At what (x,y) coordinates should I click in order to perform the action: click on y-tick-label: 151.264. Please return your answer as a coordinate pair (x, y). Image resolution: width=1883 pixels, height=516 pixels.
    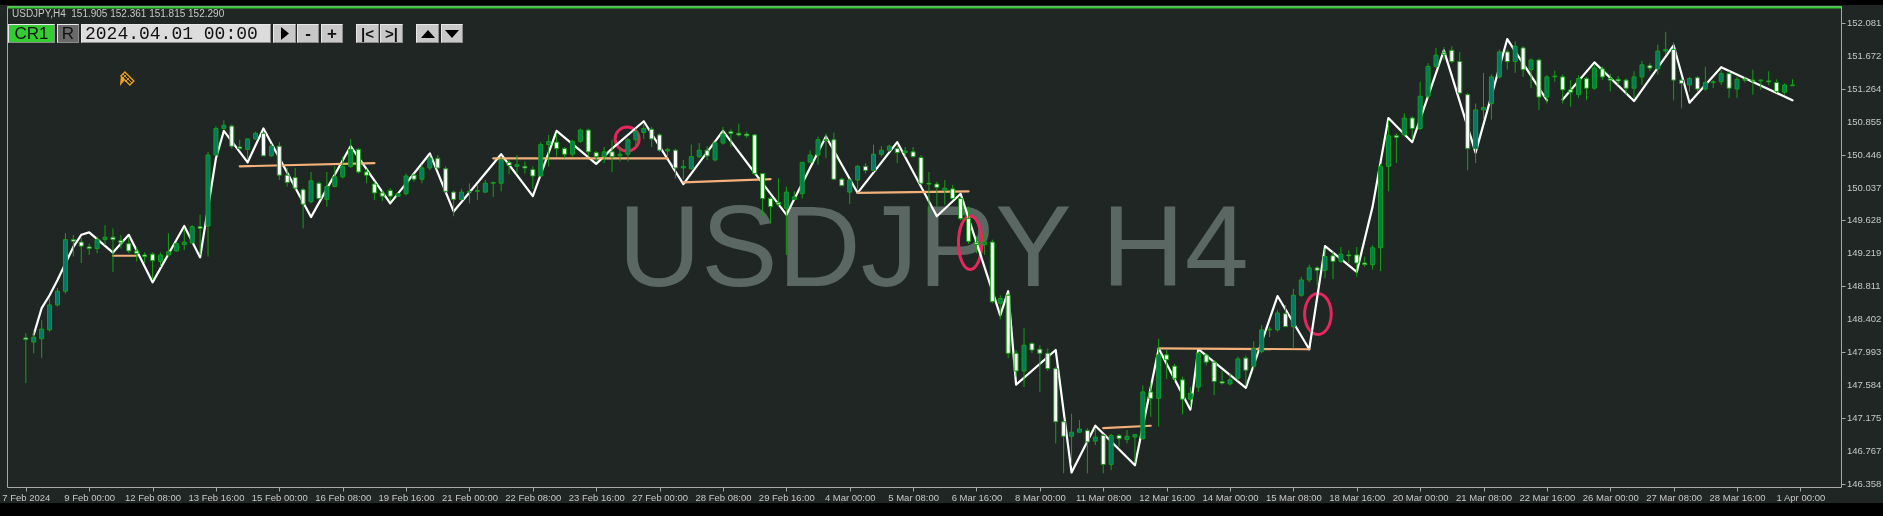
    Looking at the image, I should click on (1864, 88).